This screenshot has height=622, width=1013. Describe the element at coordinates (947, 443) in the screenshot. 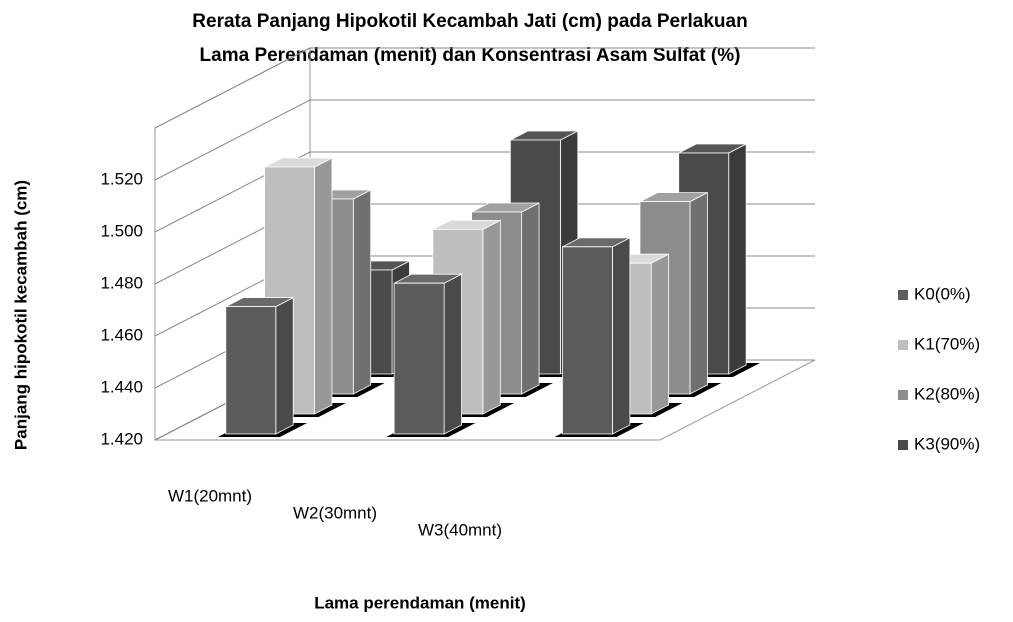

I see `legend-label: K3(90%)` at that location.